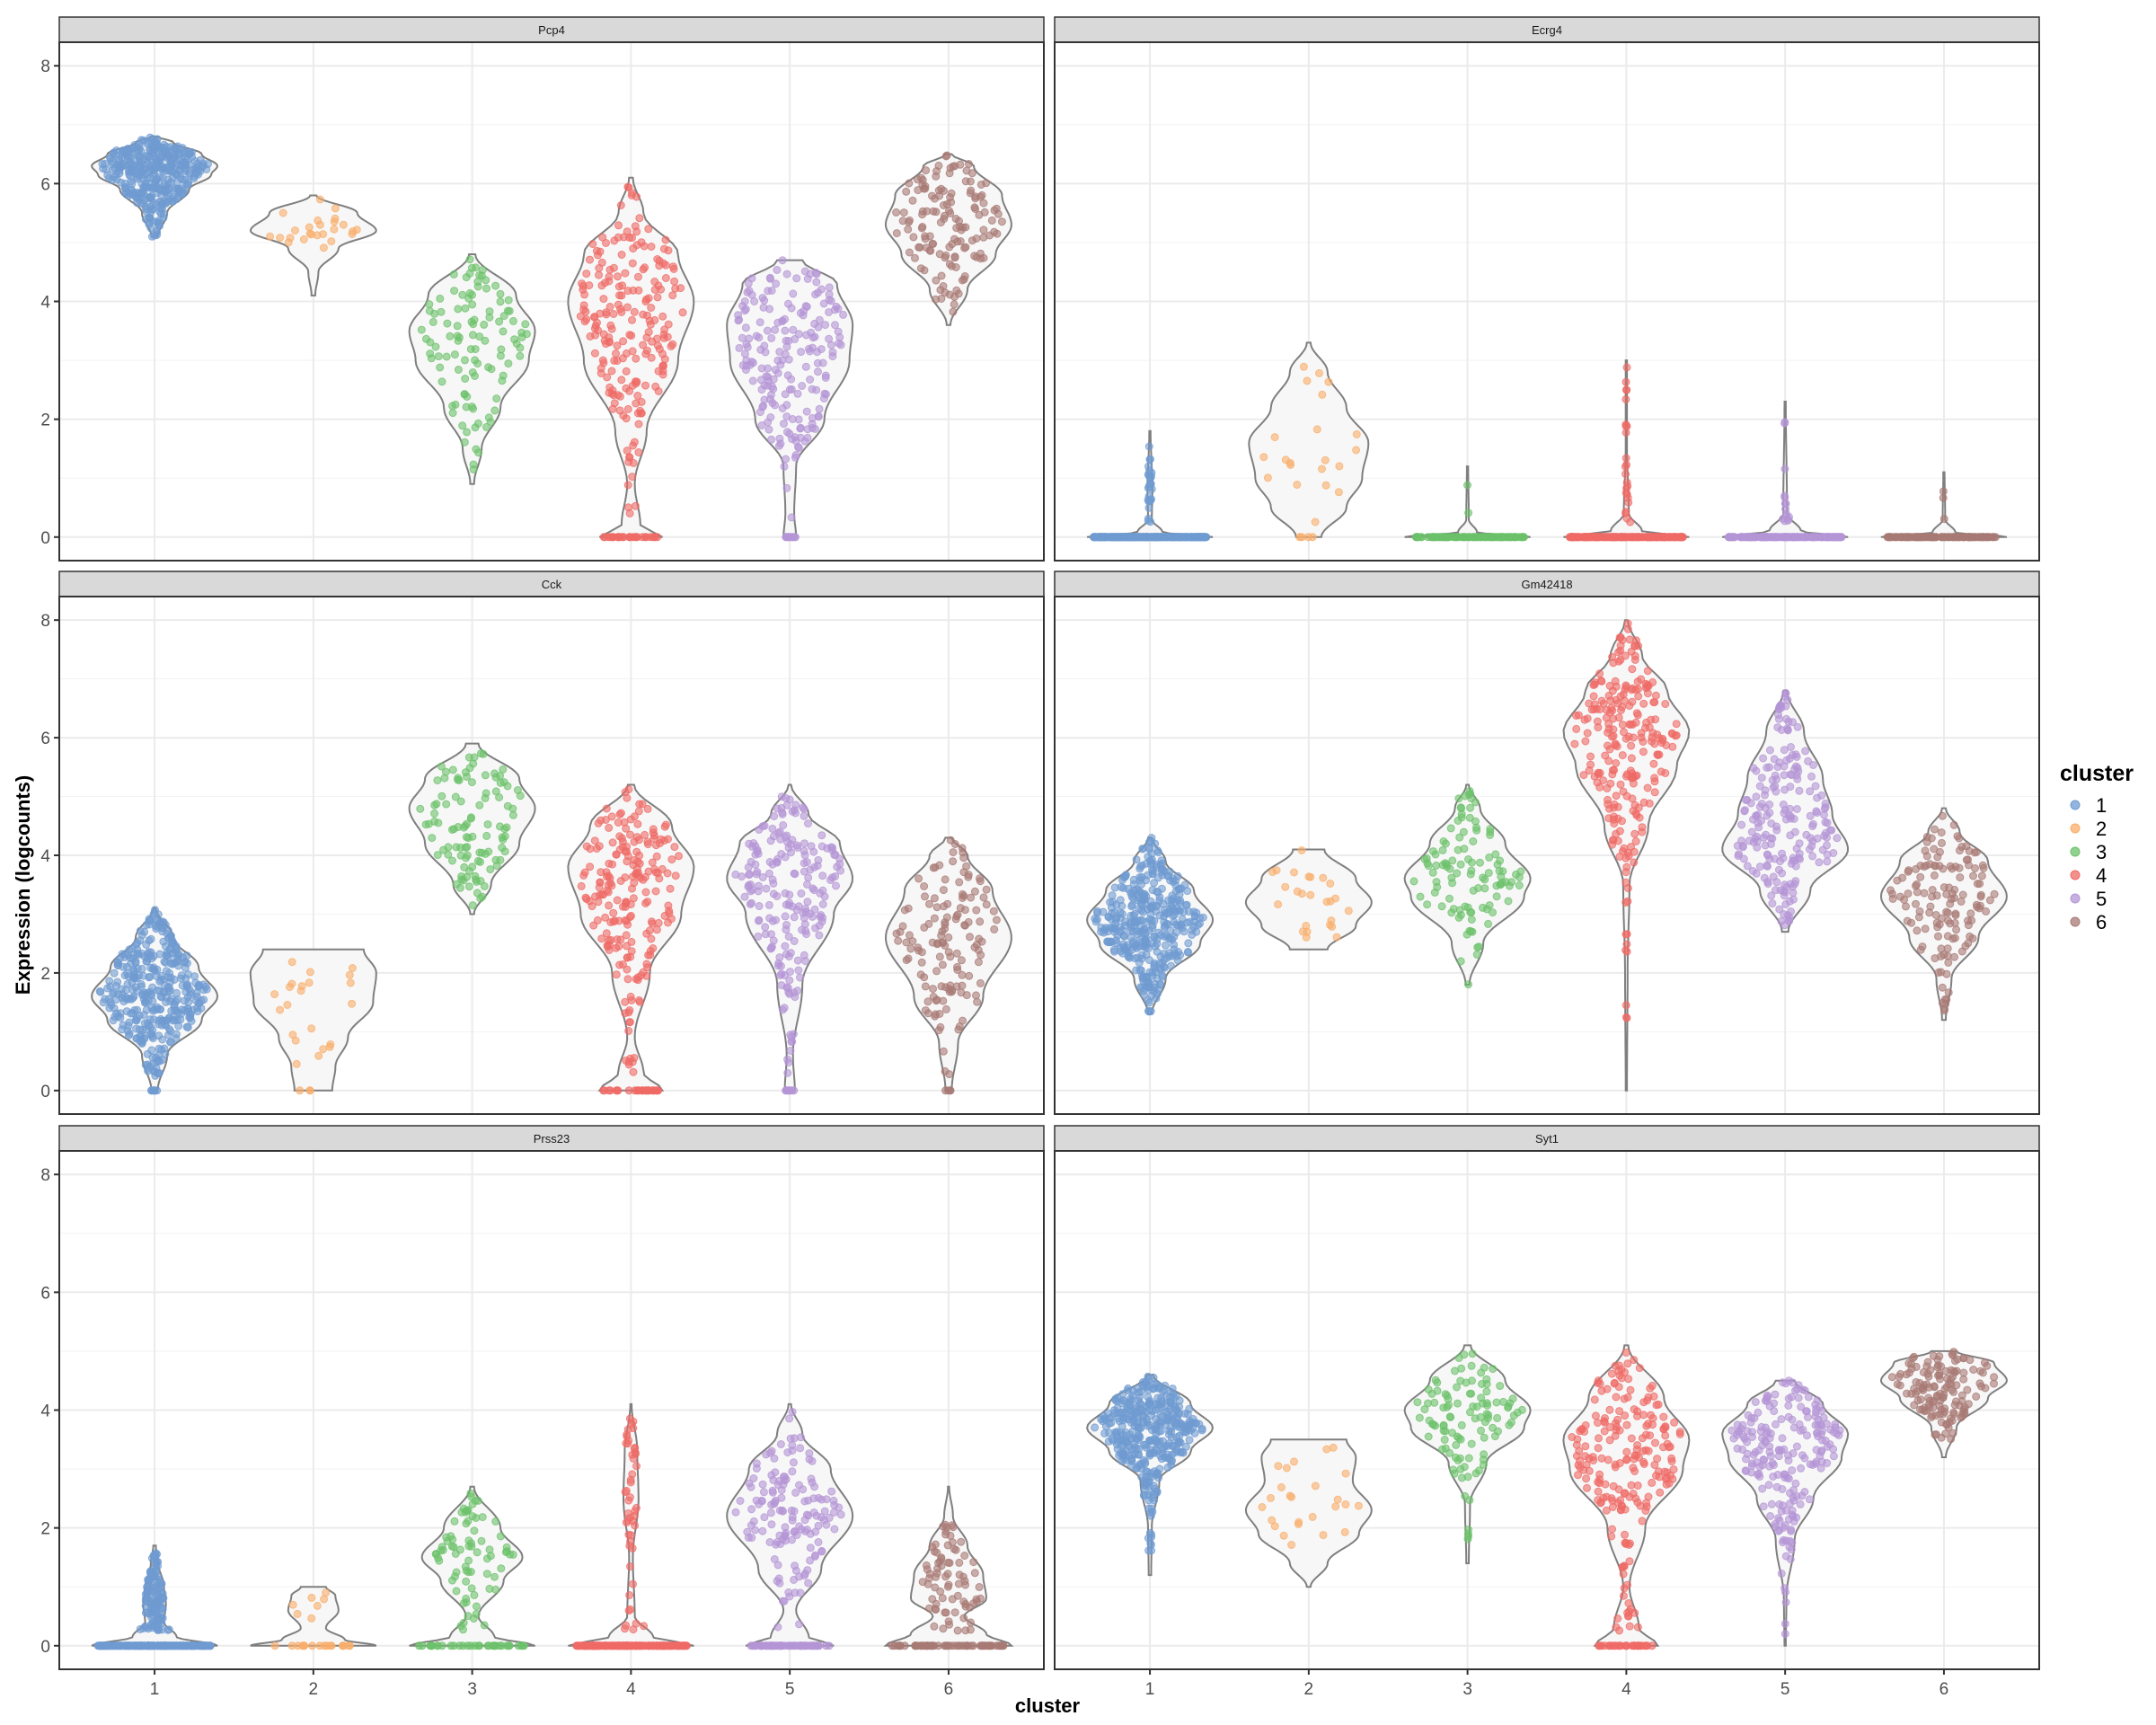  What do you see at coordinates (552, 584) in the screenshot?
I see `facet-strip-label: Cck` at bounding box center [552, 584].